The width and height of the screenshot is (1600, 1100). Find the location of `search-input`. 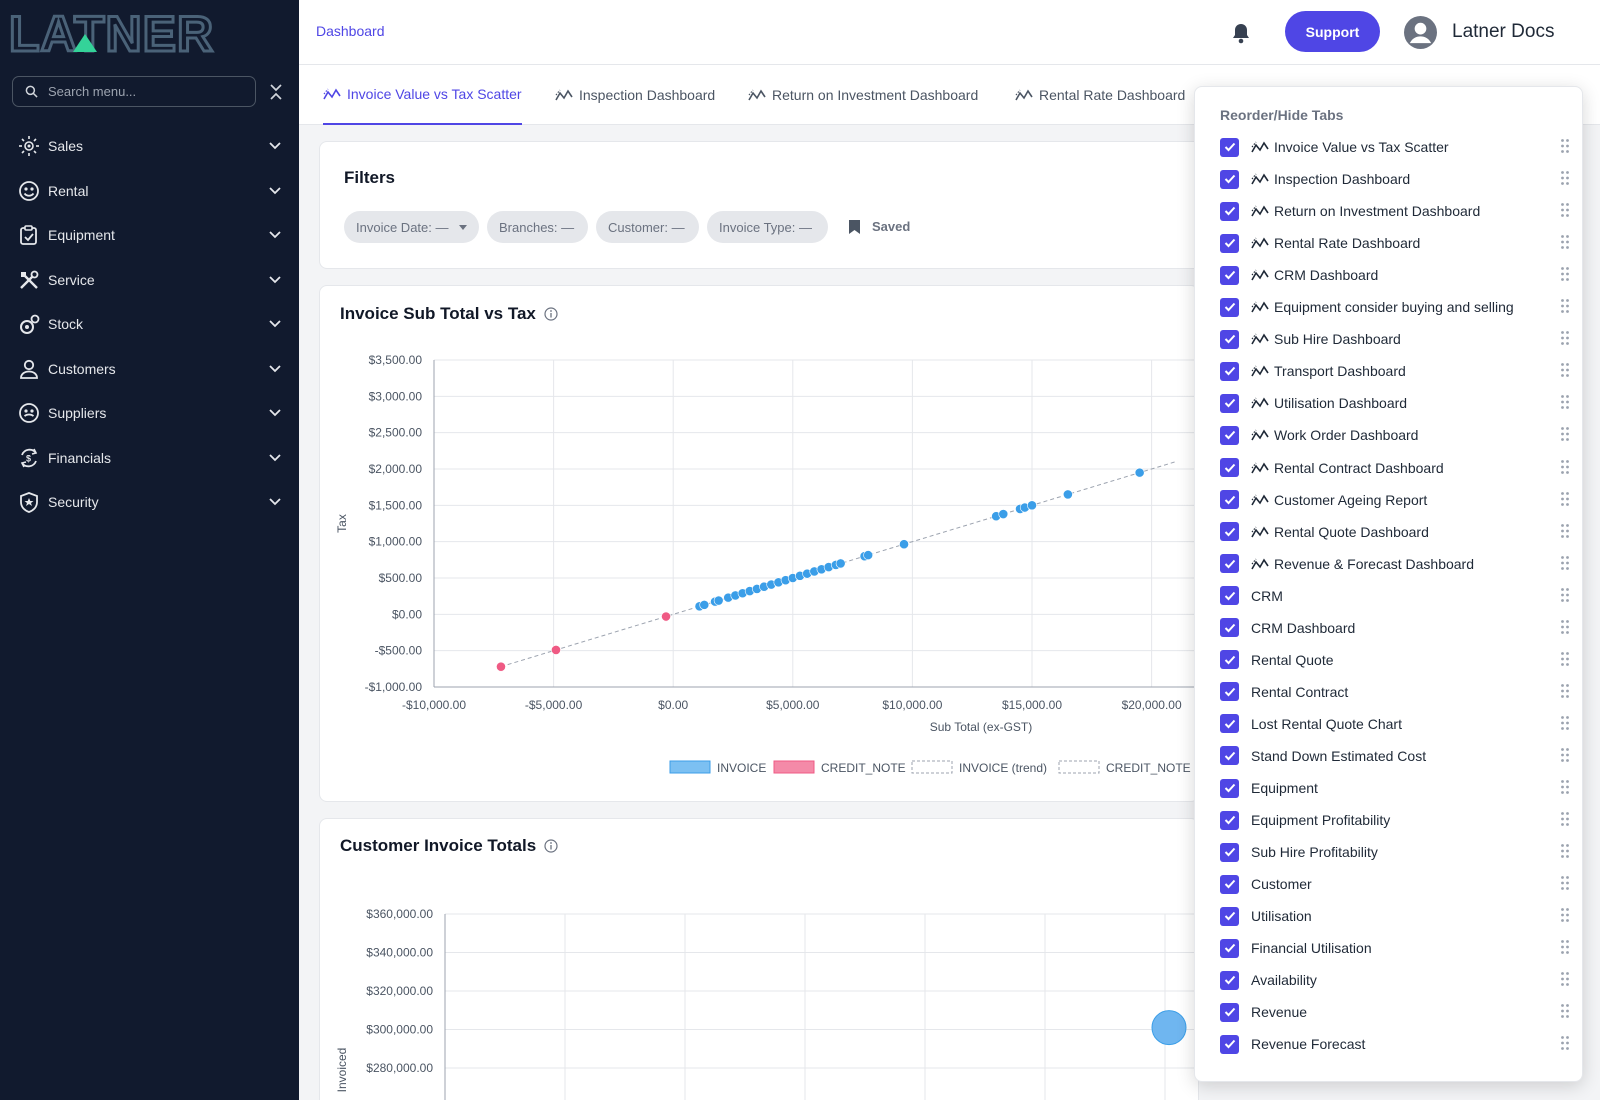

search-input is located at coordinates (143, 91).